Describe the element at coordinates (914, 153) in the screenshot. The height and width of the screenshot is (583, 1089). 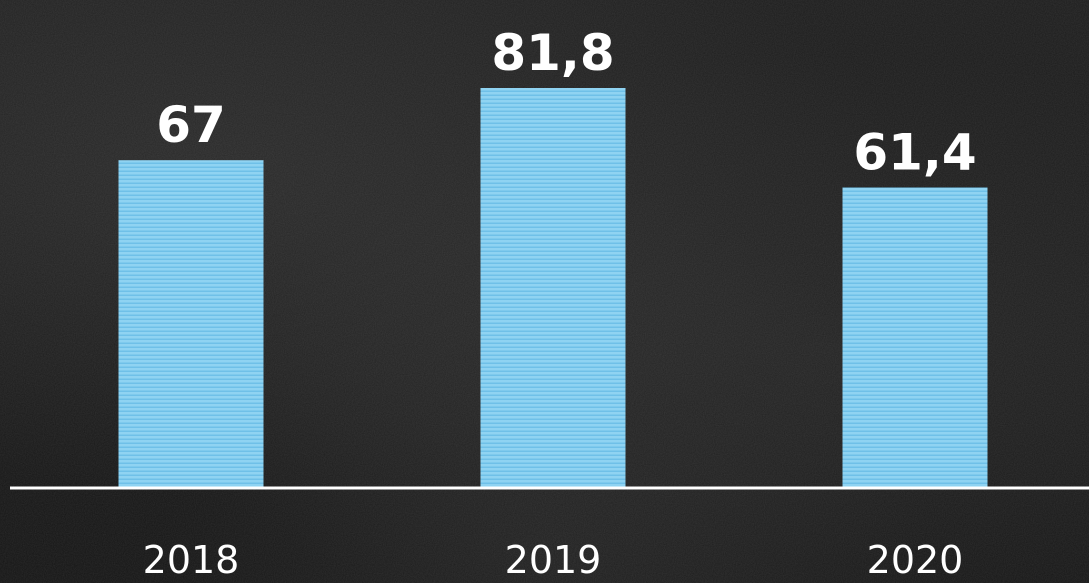
I see `value-label-2020: 61,4` at that location.